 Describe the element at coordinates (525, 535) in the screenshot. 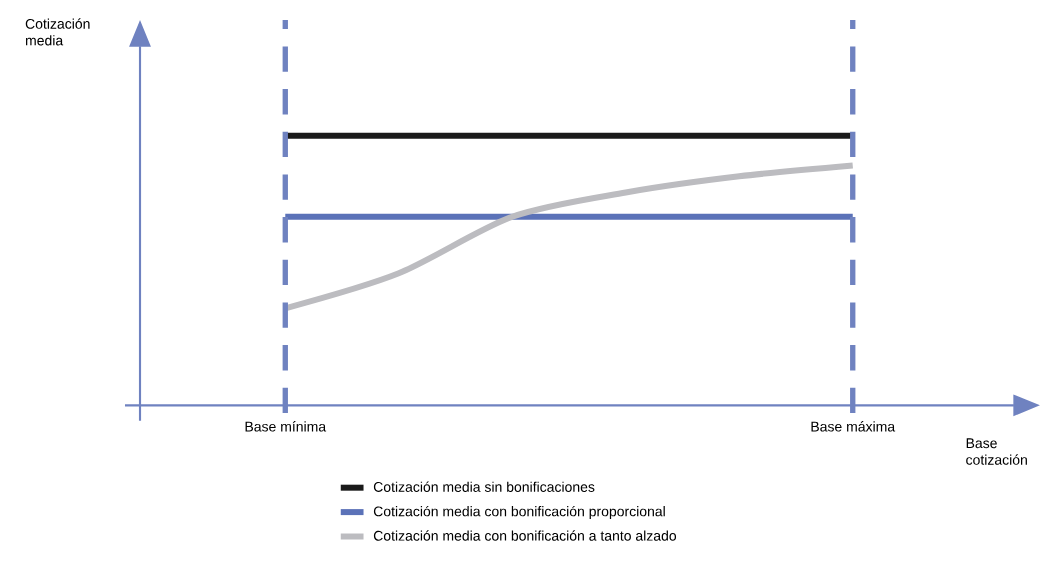

I see `legend-label: Cotización media con bonificación a tanto alzado` at that location.